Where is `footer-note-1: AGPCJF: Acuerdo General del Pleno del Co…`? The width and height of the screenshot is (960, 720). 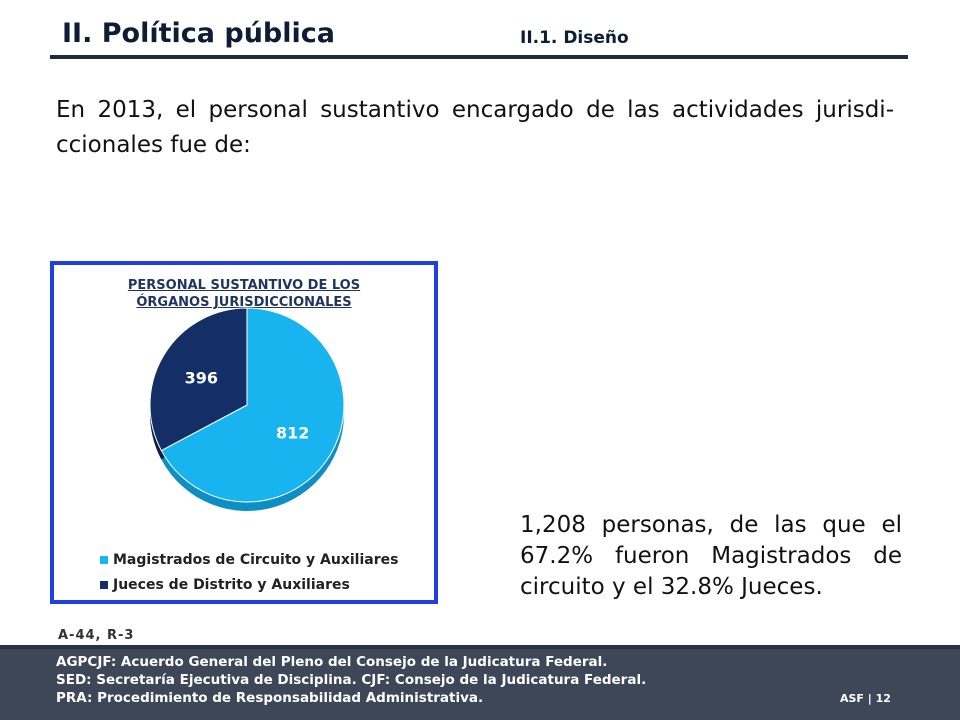
footer-note-1: AGPCJF: Acuerdo General del Pleno del Co… is located at coordinates (332, 662).